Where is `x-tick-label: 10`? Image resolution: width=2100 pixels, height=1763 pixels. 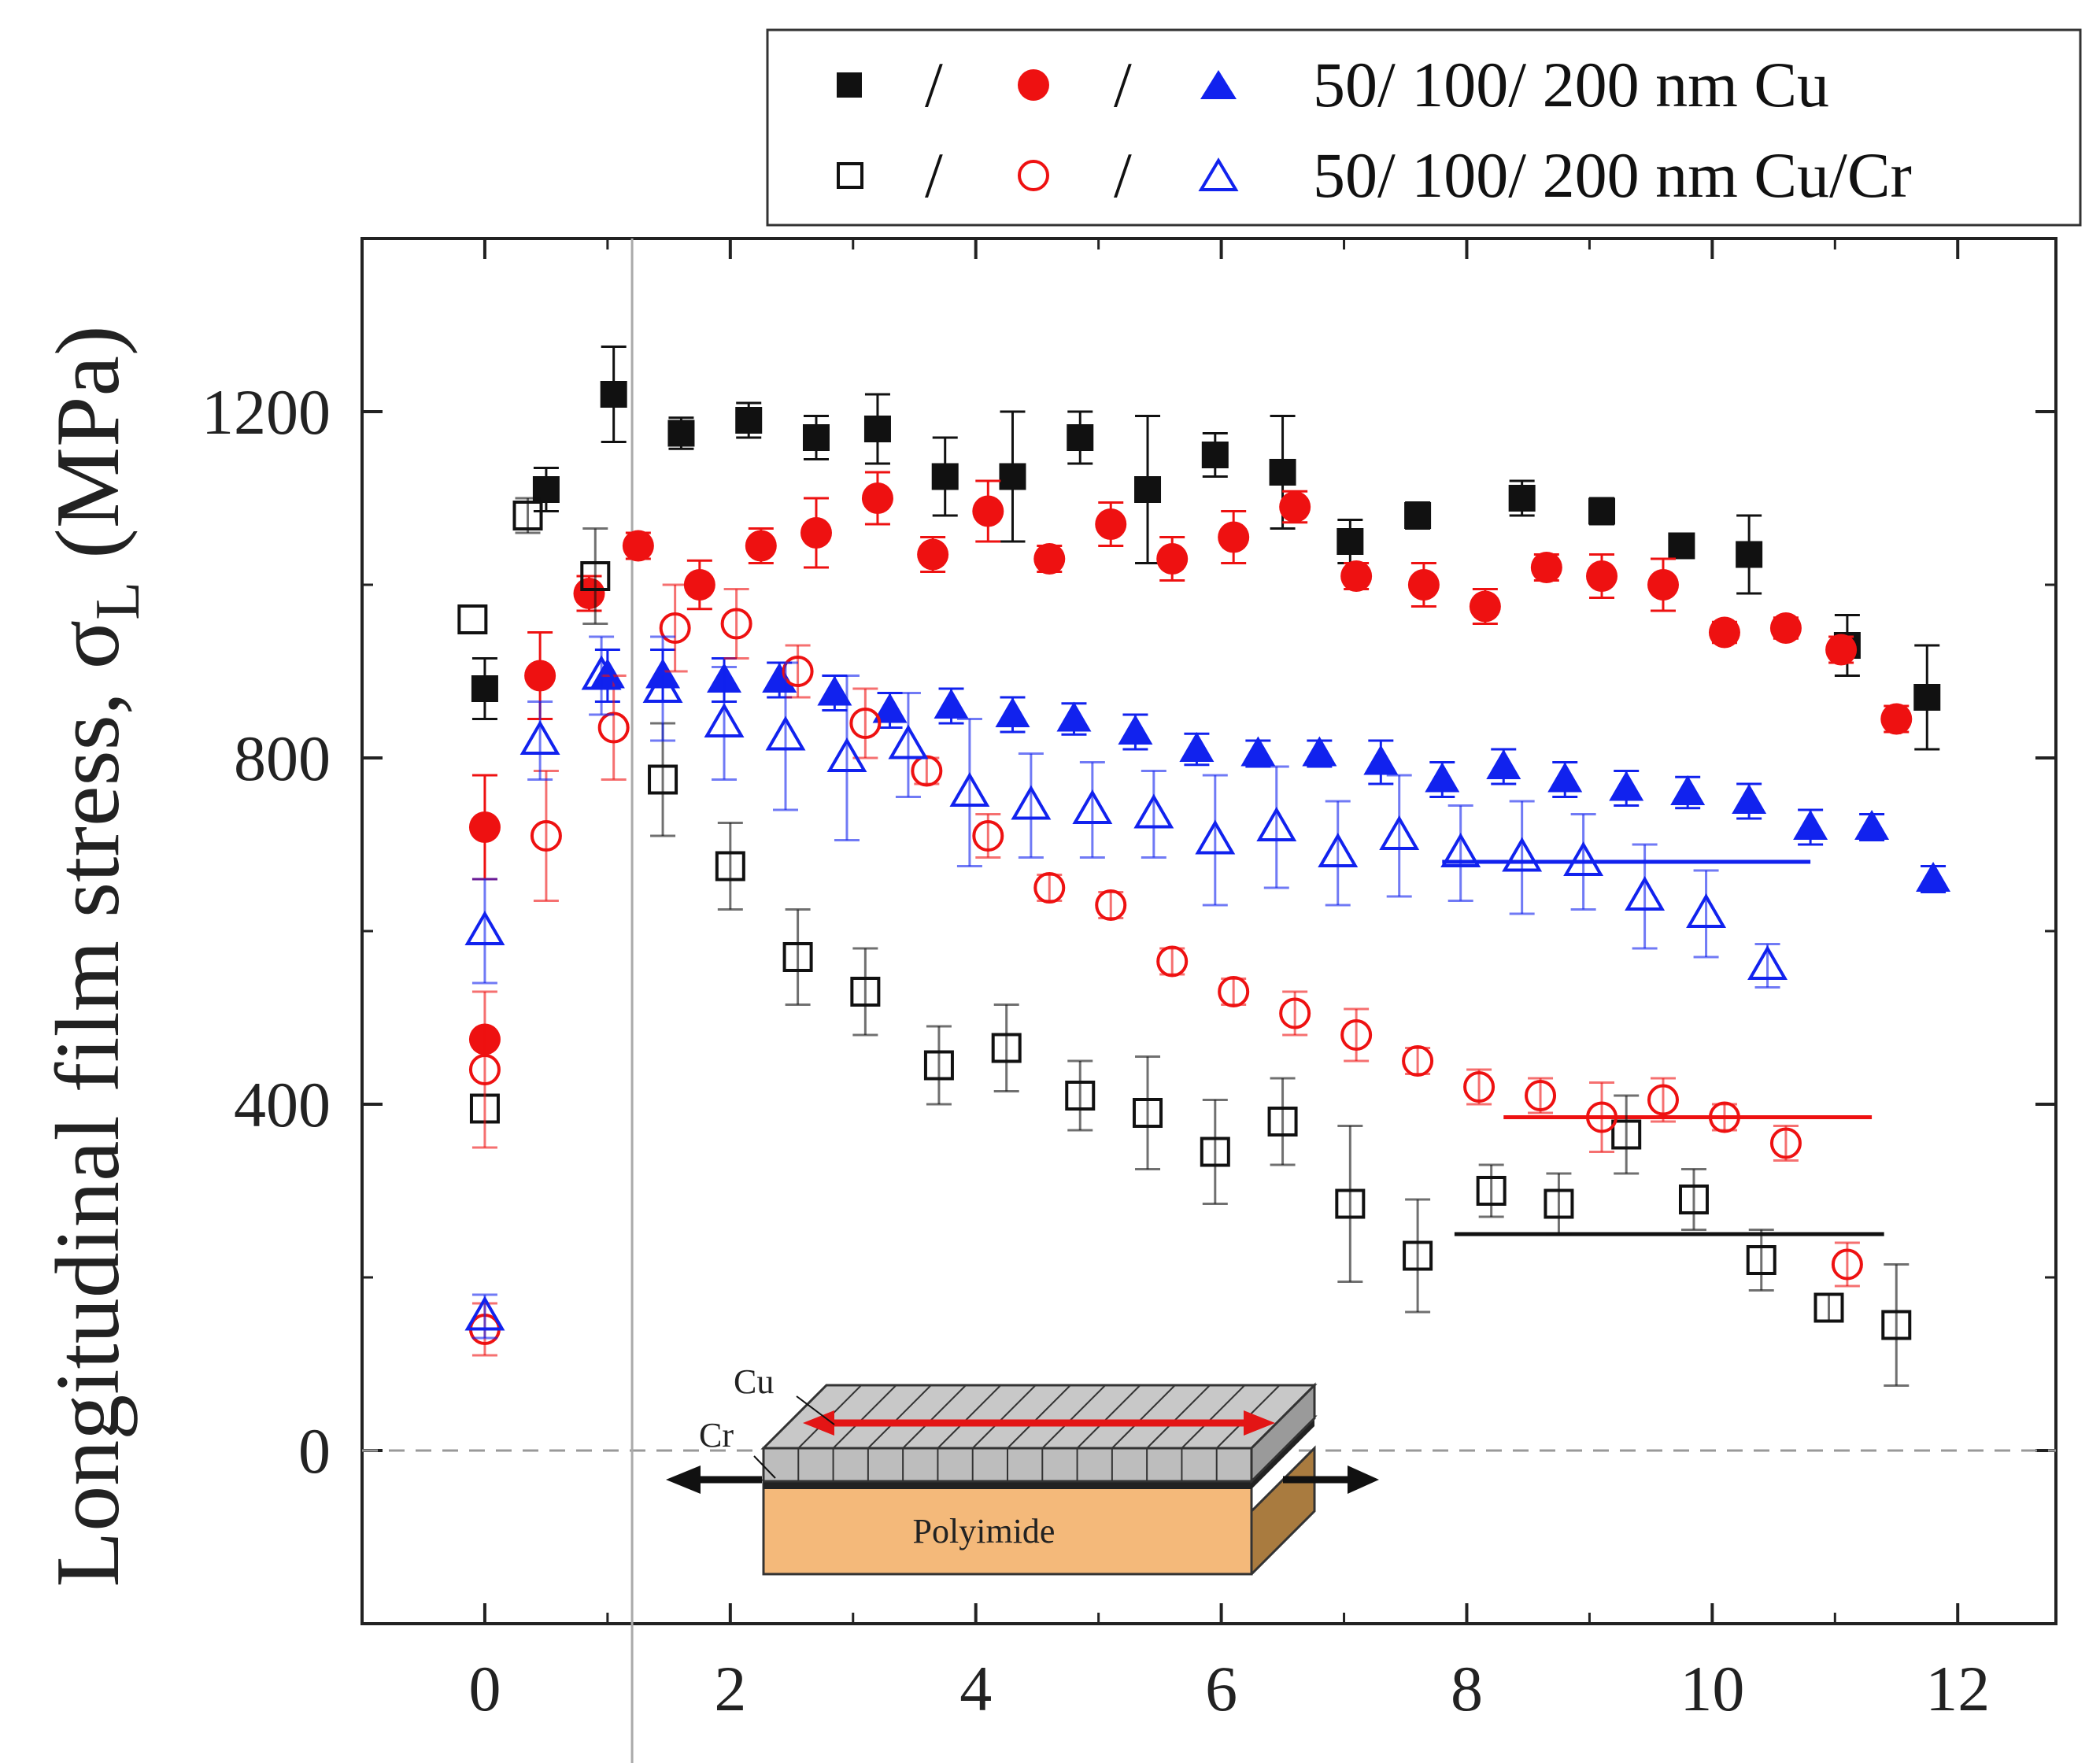
x-tick-label: 10 is located at coordinates (1712, 1688).